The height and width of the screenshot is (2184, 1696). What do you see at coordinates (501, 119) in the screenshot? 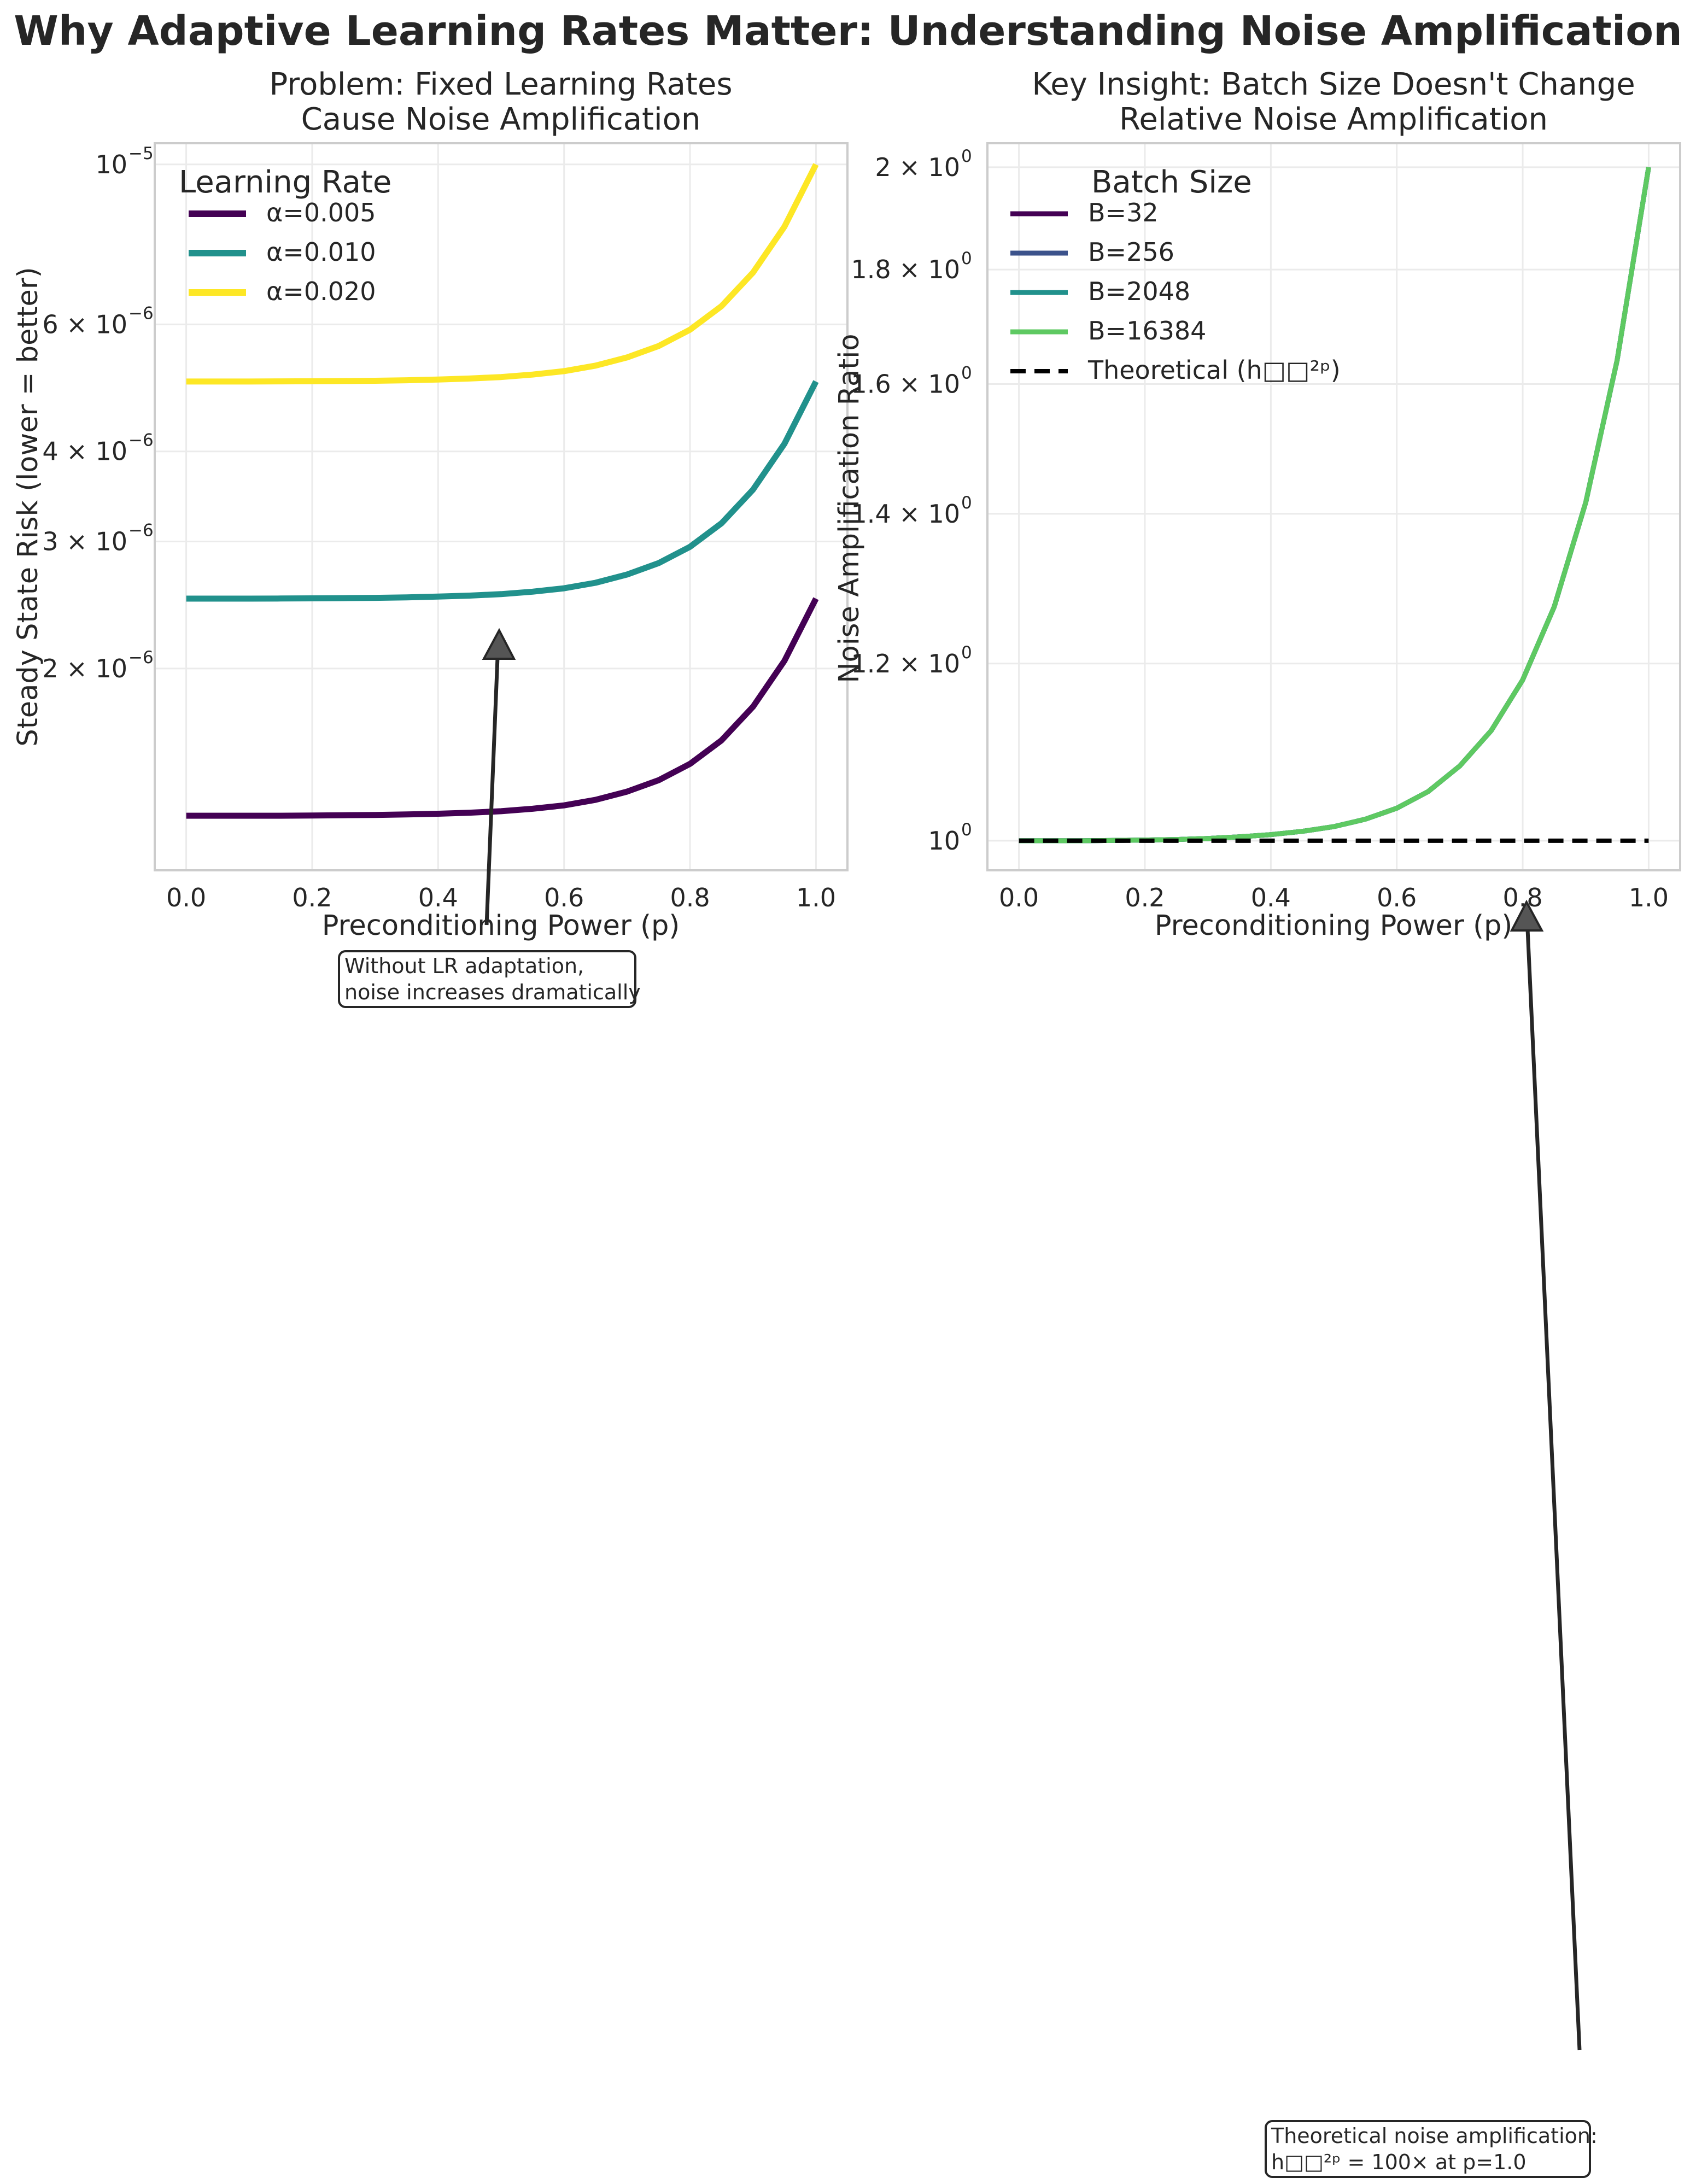
I see `chart-title-line-2: Cause Noise Amplification` at bounding box center [501, 119].